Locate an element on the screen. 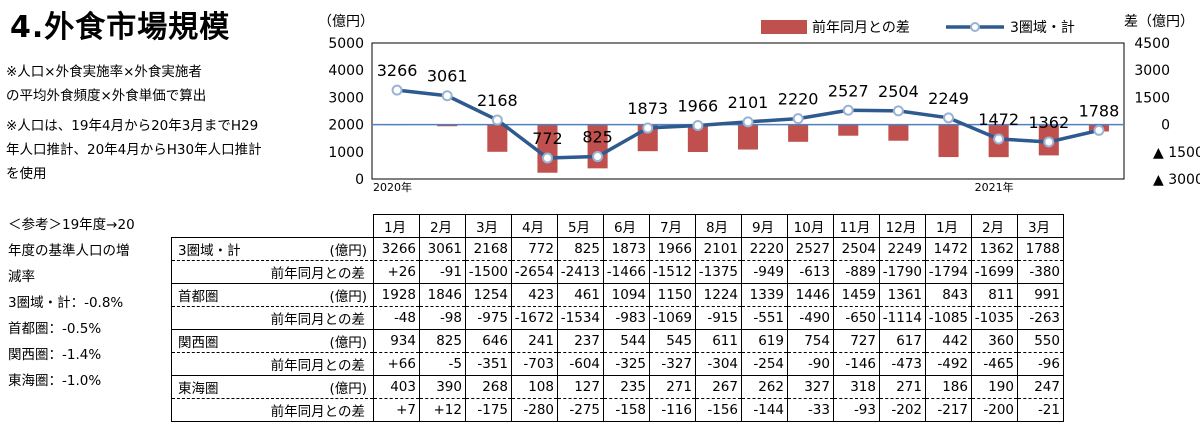 The width and height of the screenshot is (1200, 422). value-cell: 360 is located at coordinates (994, 341).